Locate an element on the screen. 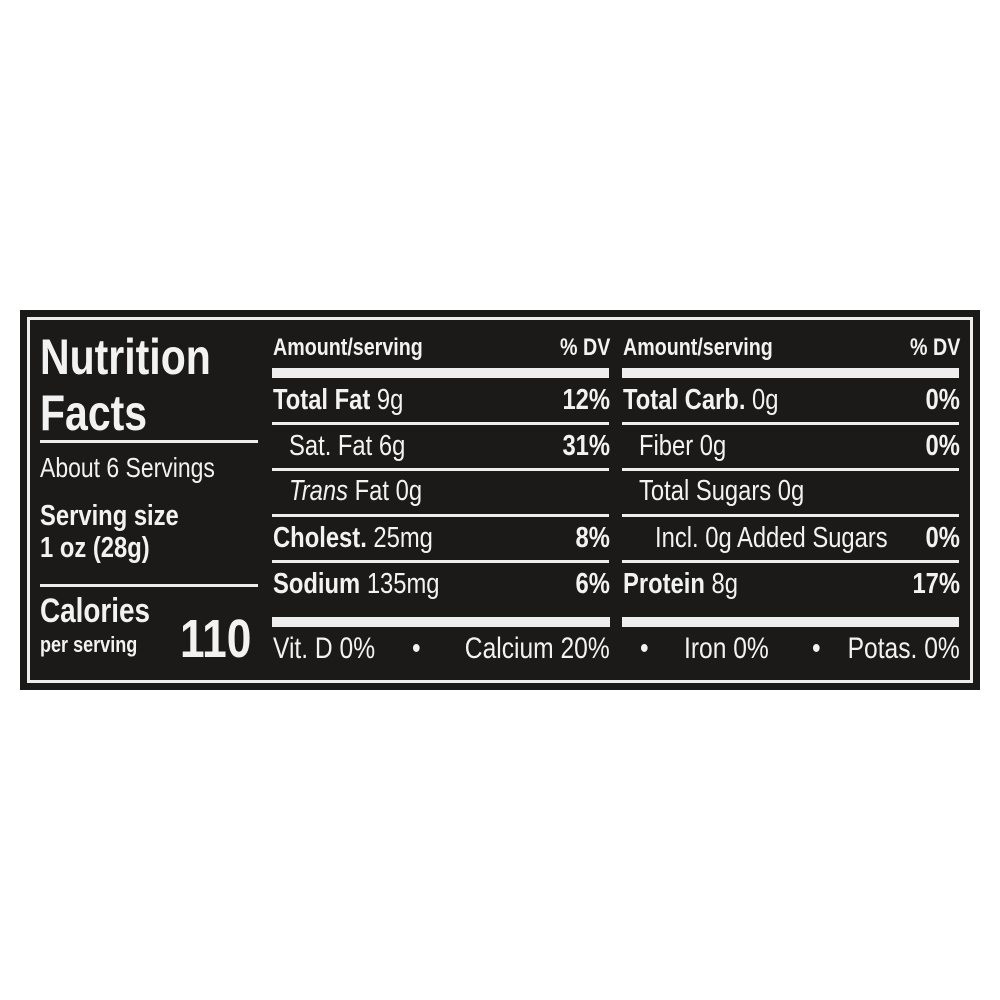  nutrient-amount: 6g is located at coordinates (392, 446).